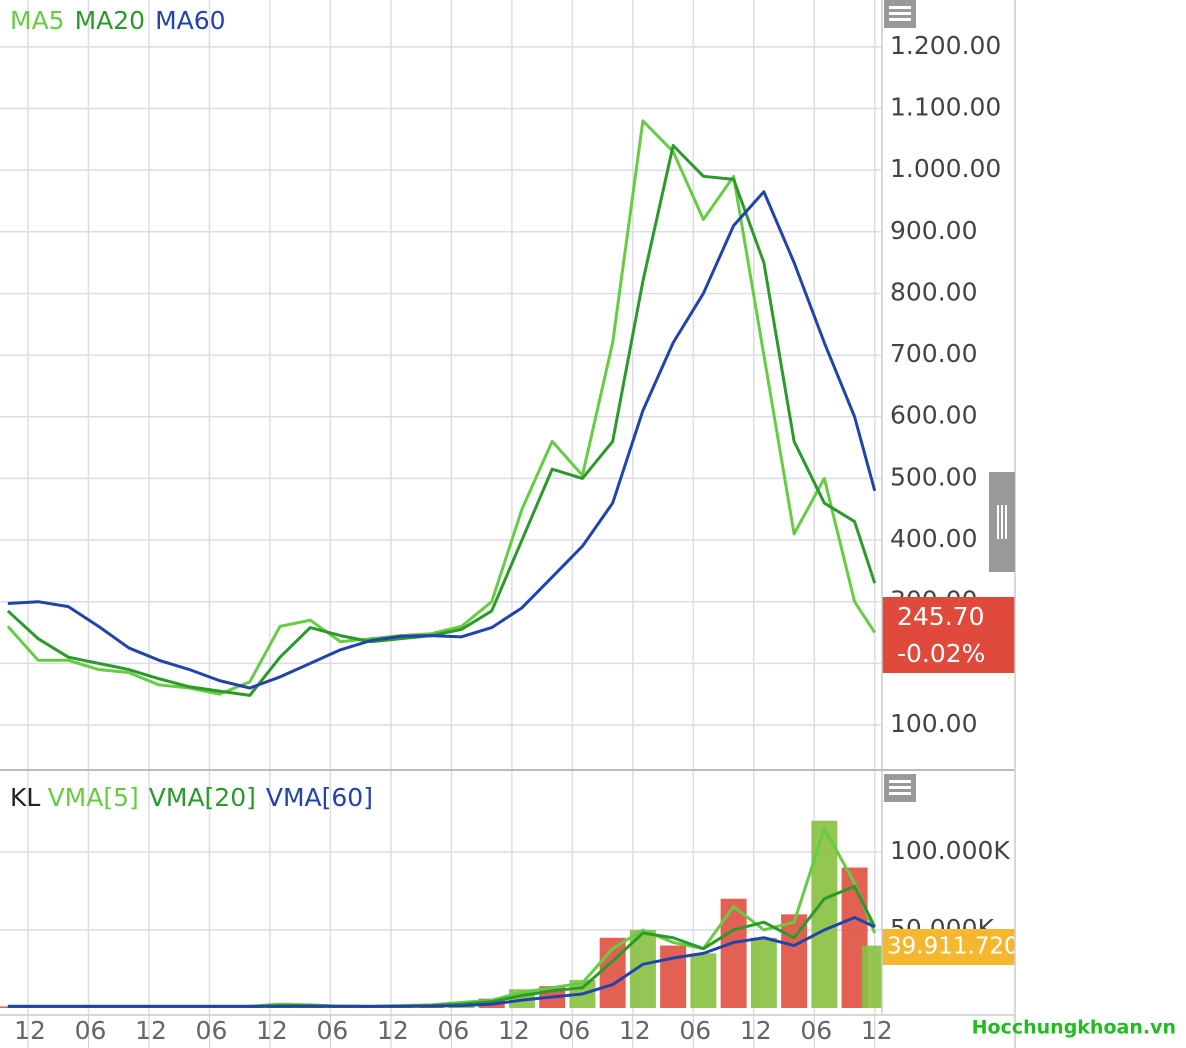  I want to click on legend-item: MA5, so click(37, 20).